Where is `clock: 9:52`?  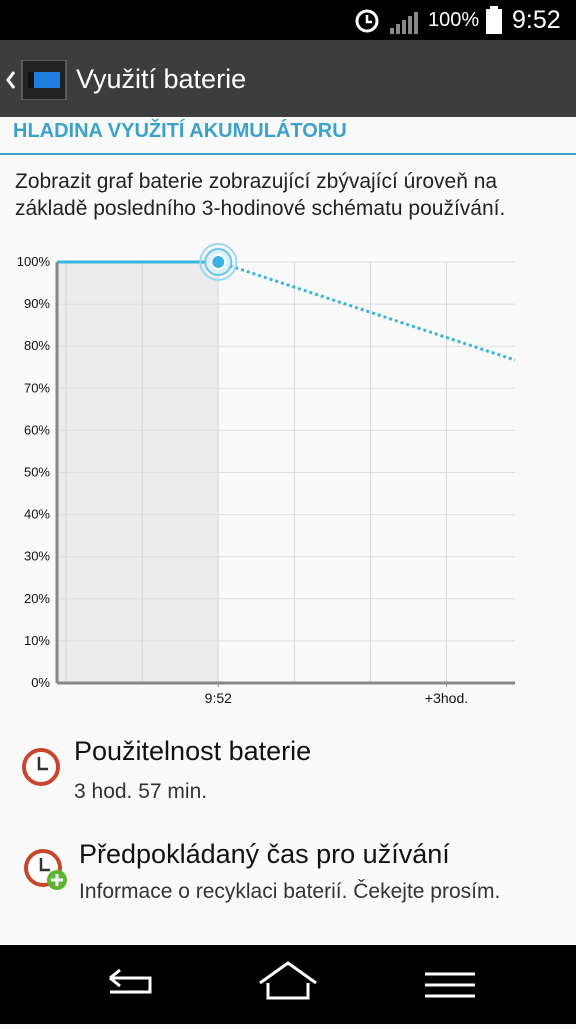
clock: 9:52 is located at coordinates (536, 20).